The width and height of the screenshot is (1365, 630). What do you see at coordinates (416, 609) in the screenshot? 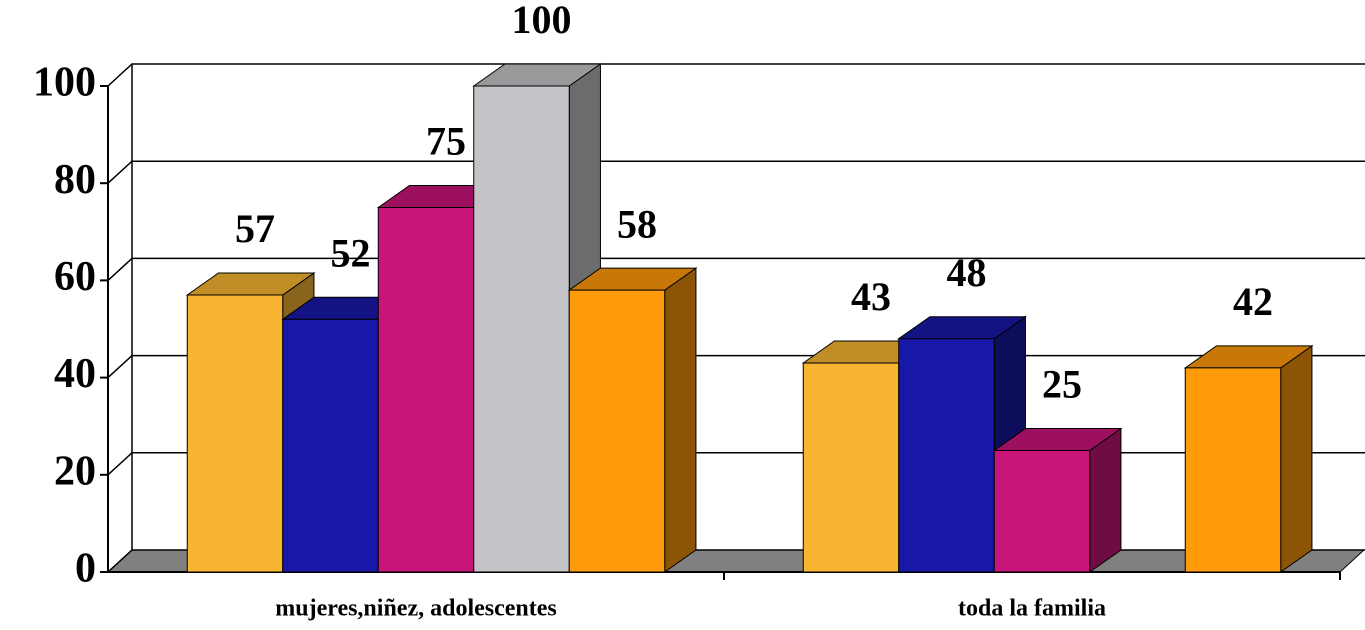
I see `x-tick-label: mujeres,niñez, adolescentes` at bounding box center [416, 609].